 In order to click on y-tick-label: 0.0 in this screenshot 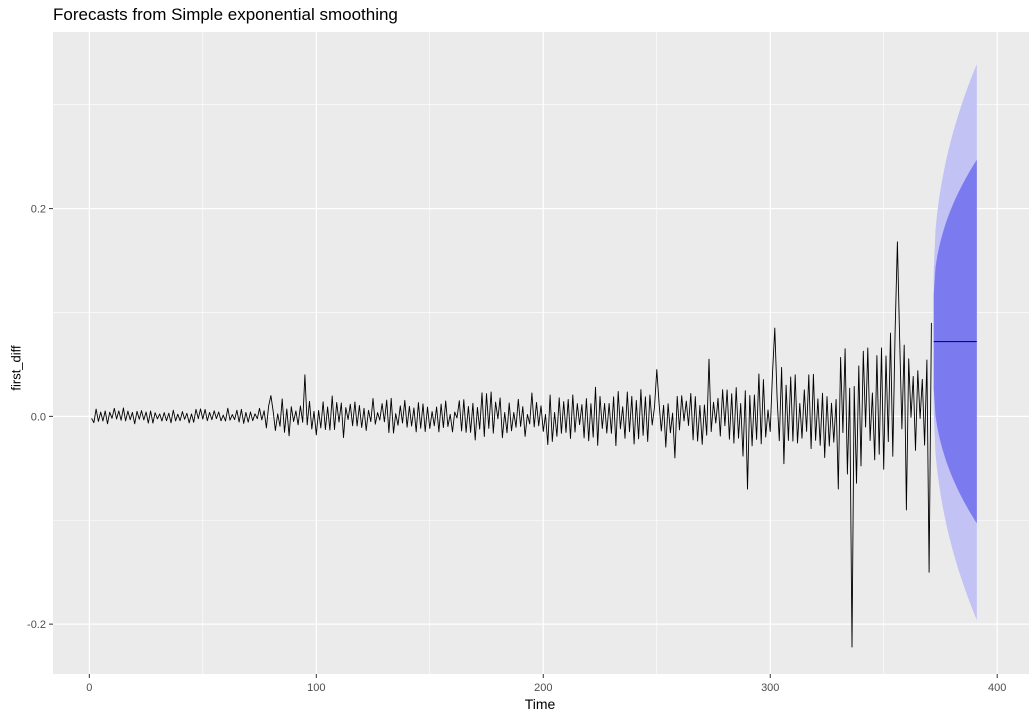, I will do `click(38, 417)`.